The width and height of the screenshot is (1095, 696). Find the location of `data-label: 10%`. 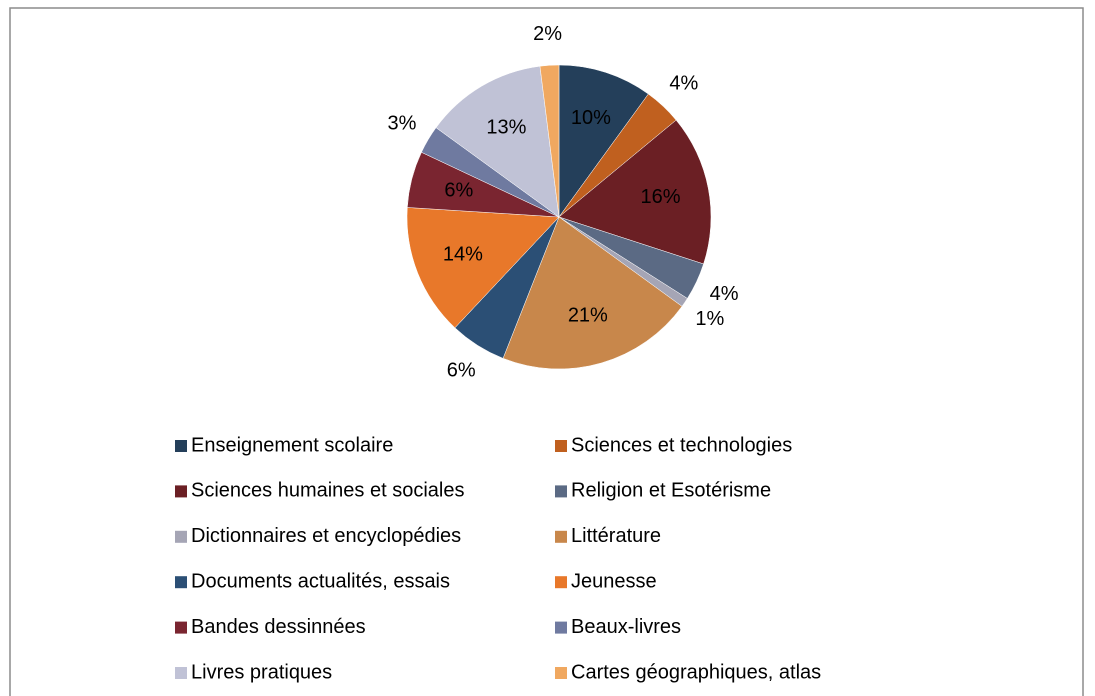

data-label: 10% is located at coordinates (591, 118).